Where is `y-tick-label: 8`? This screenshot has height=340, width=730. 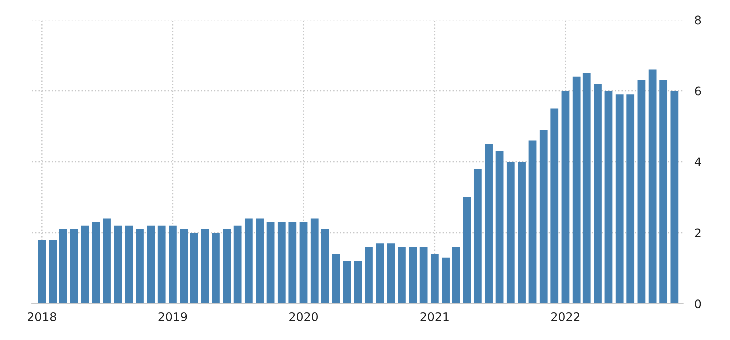
y-tick-label: 8 is located at coordinates (698, 20).